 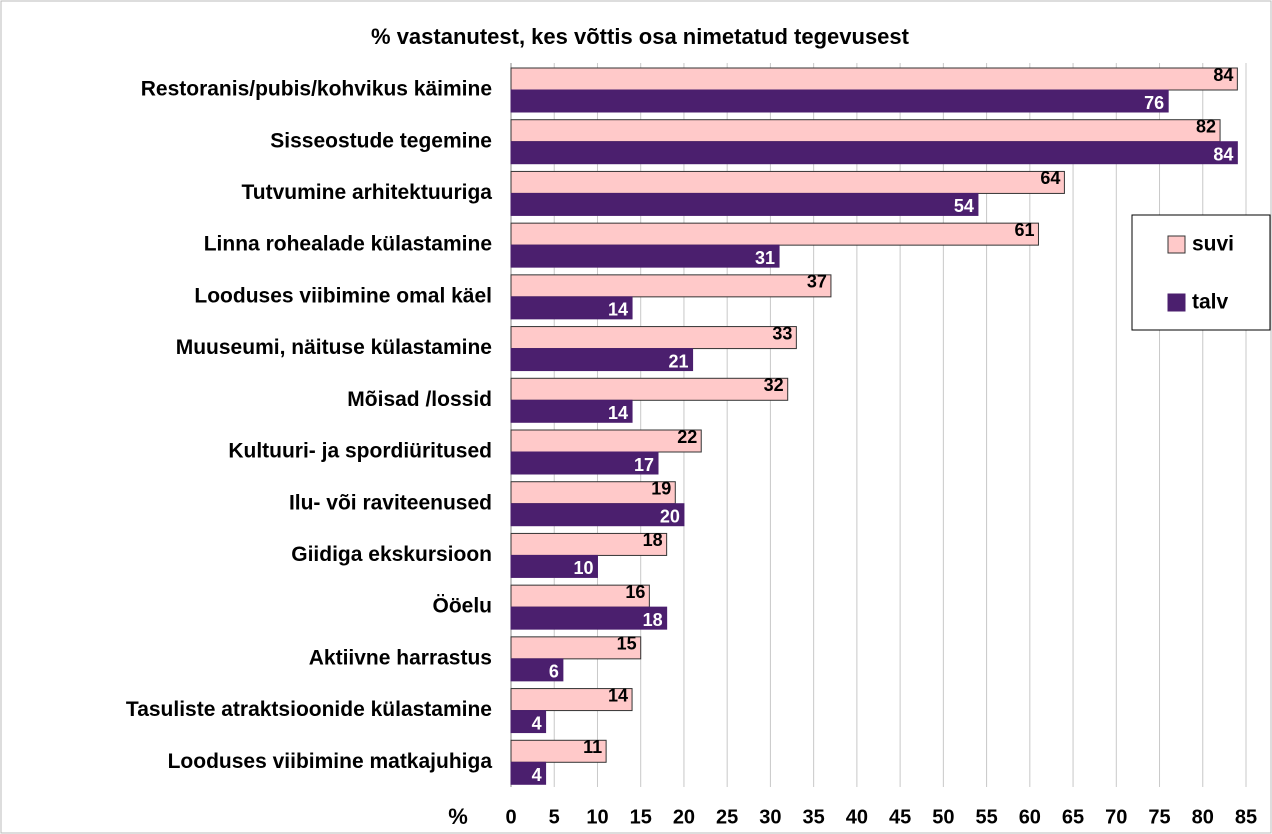 I want to click on y-tick-label: Ilu- või raviteenused, so click(x=390, y=502).